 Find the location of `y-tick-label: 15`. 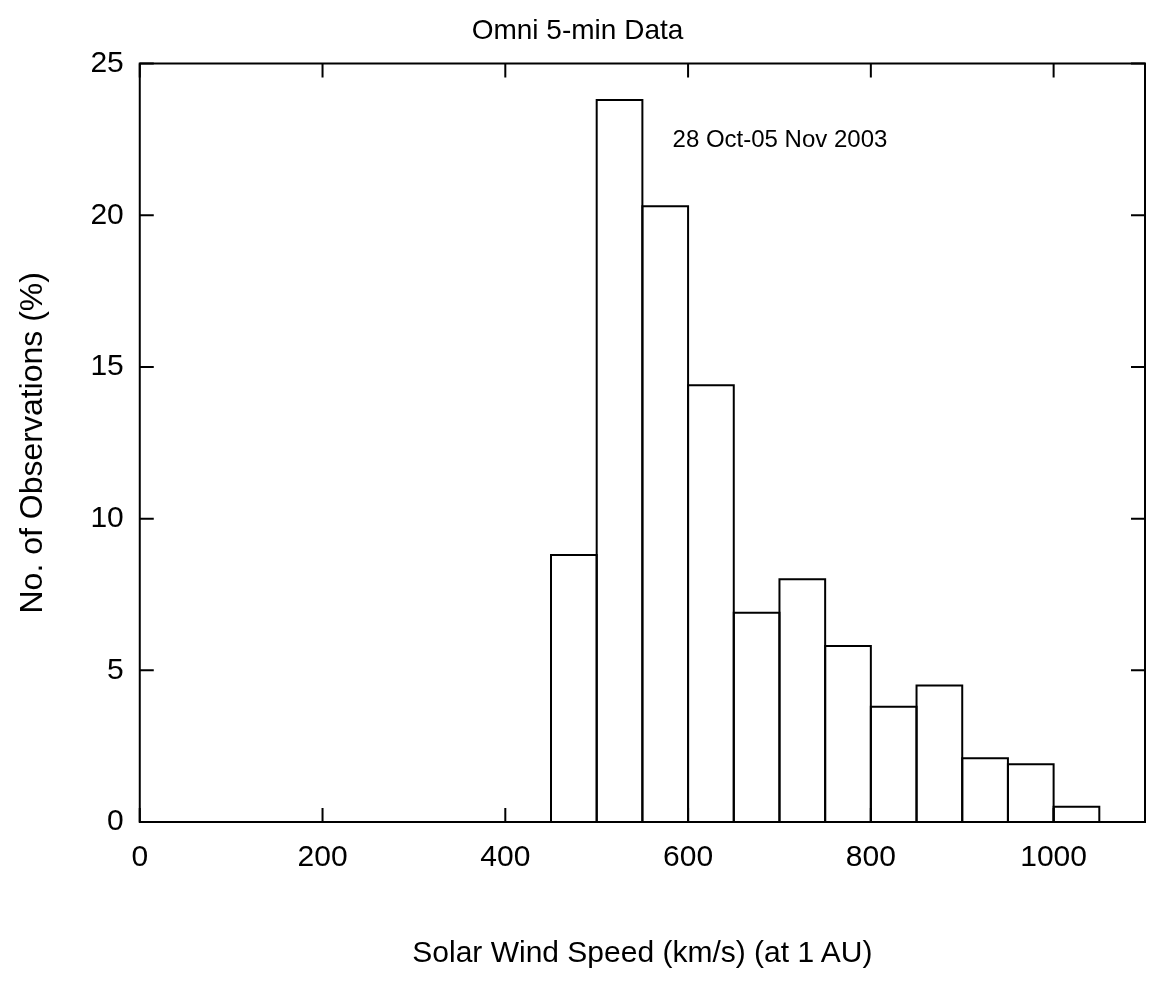

y-tick-label: 15 is located at coordinates (107, 365).